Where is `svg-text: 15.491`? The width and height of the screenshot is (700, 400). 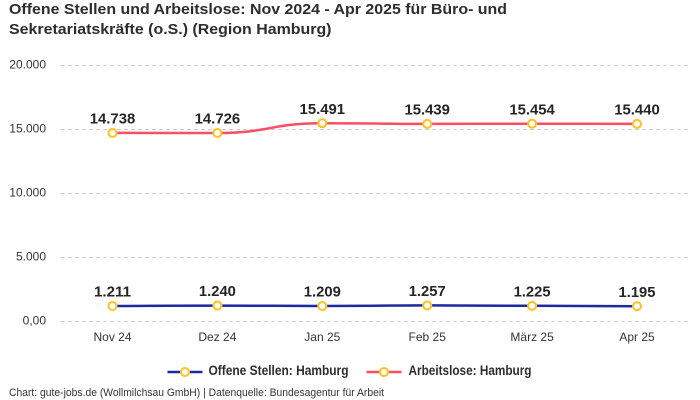
svg-text: 15.491 is located at coordinates (323, 109).